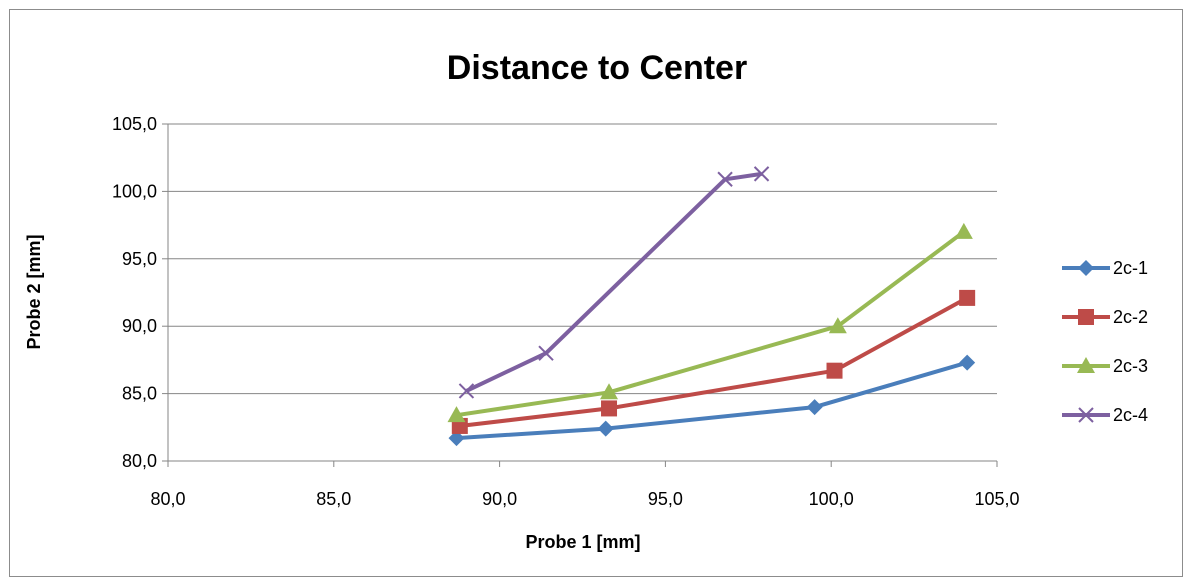  I want to click on x-tick-label: 95,0, so click(665, 499).